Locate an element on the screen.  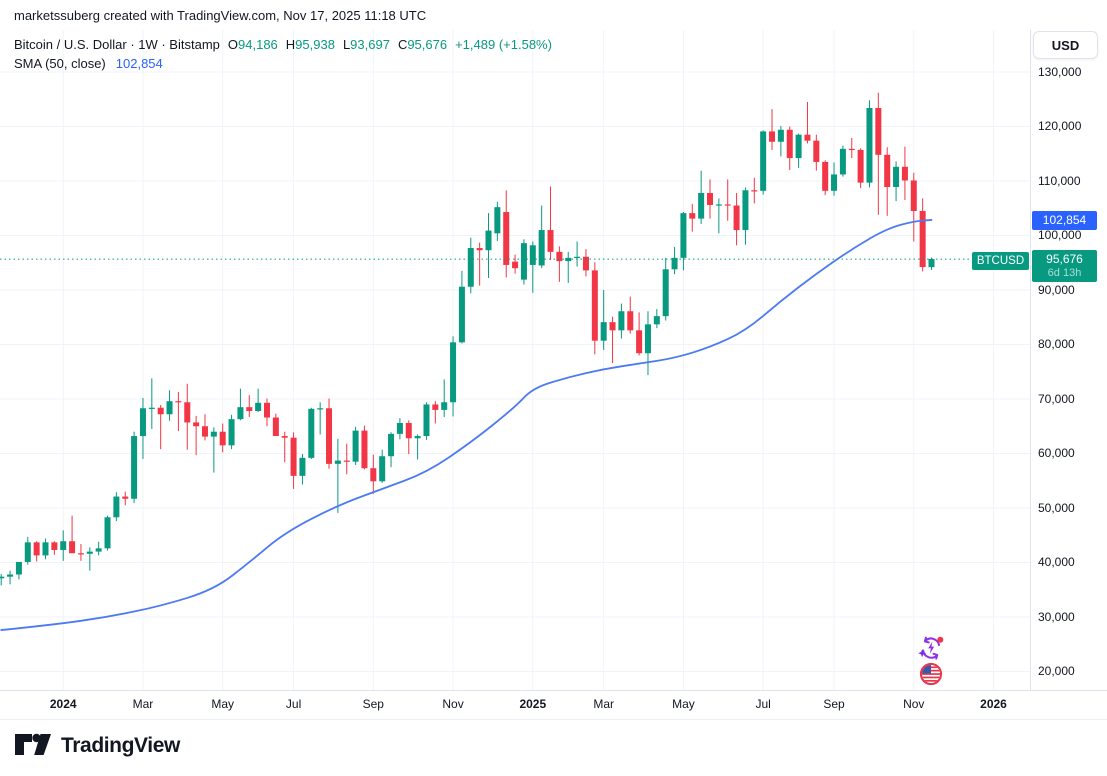
bar-countdown: 6d 13h is located at coordinates (1064, 273).